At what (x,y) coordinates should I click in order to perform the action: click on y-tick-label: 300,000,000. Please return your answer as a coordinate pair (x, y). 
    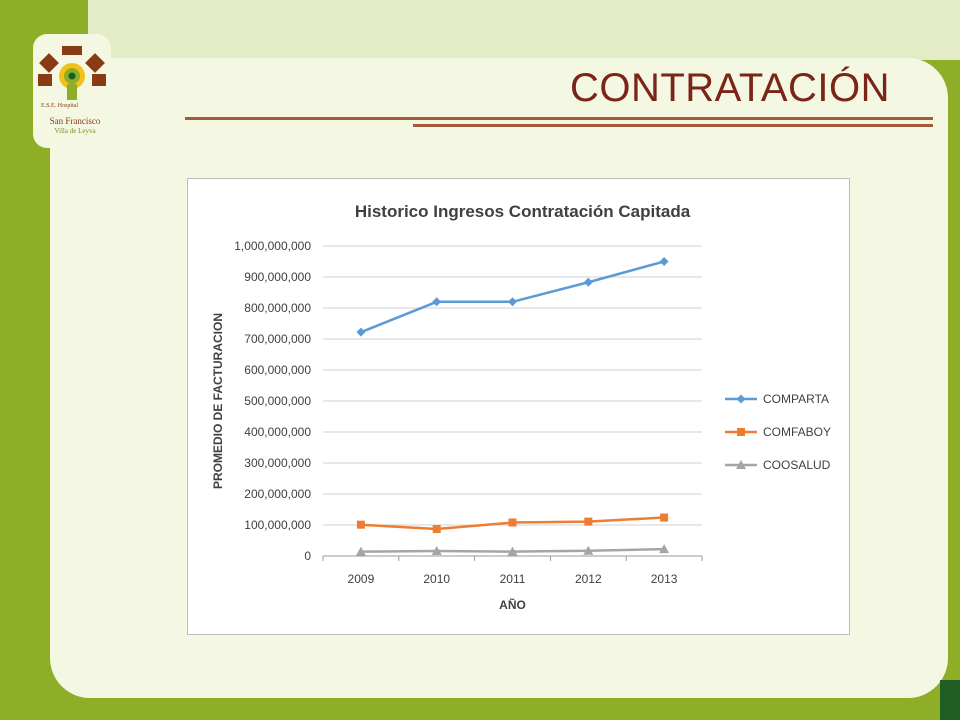
    Looking at the image, I should click on (277, 463).